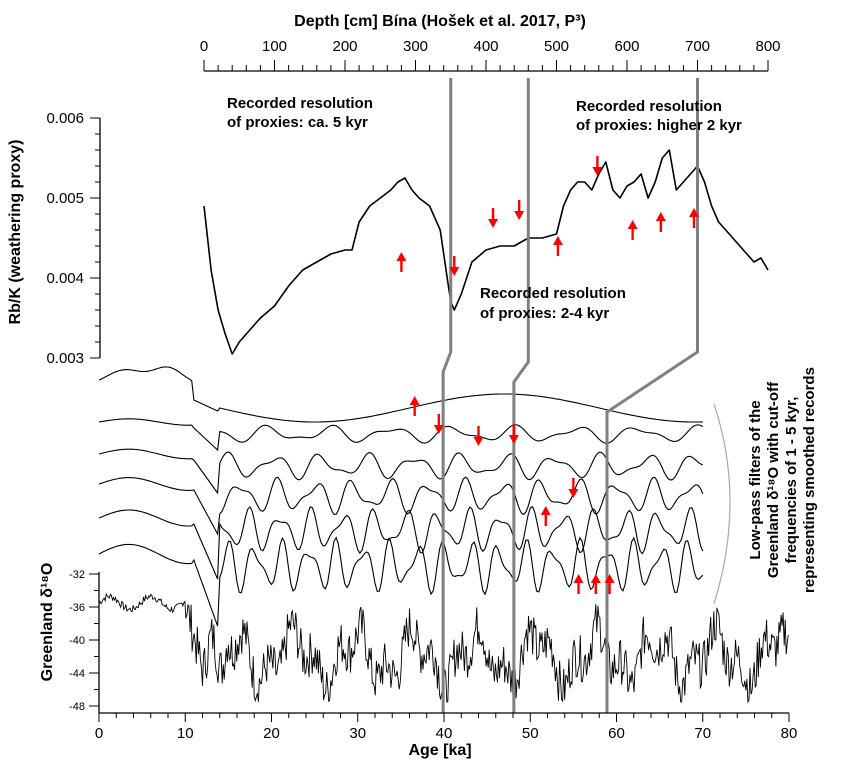 This screenshot has height=765, width=846. I want to click on top-tick-label: 500, so click(556, 46).